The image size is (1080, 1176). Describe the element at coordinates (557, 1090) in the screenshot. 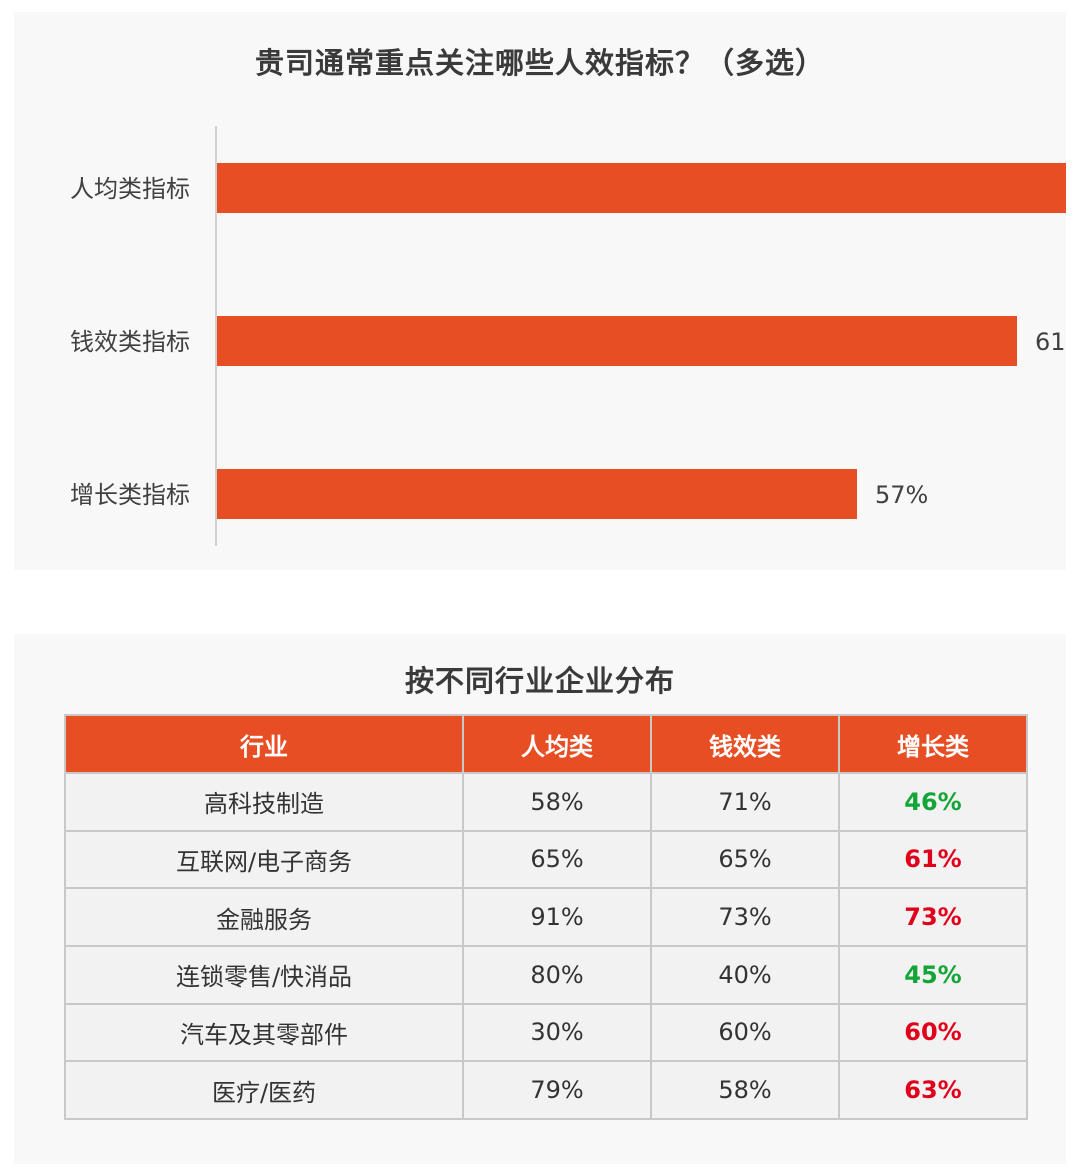

I see `cell-per-capita: 79%` at that location.